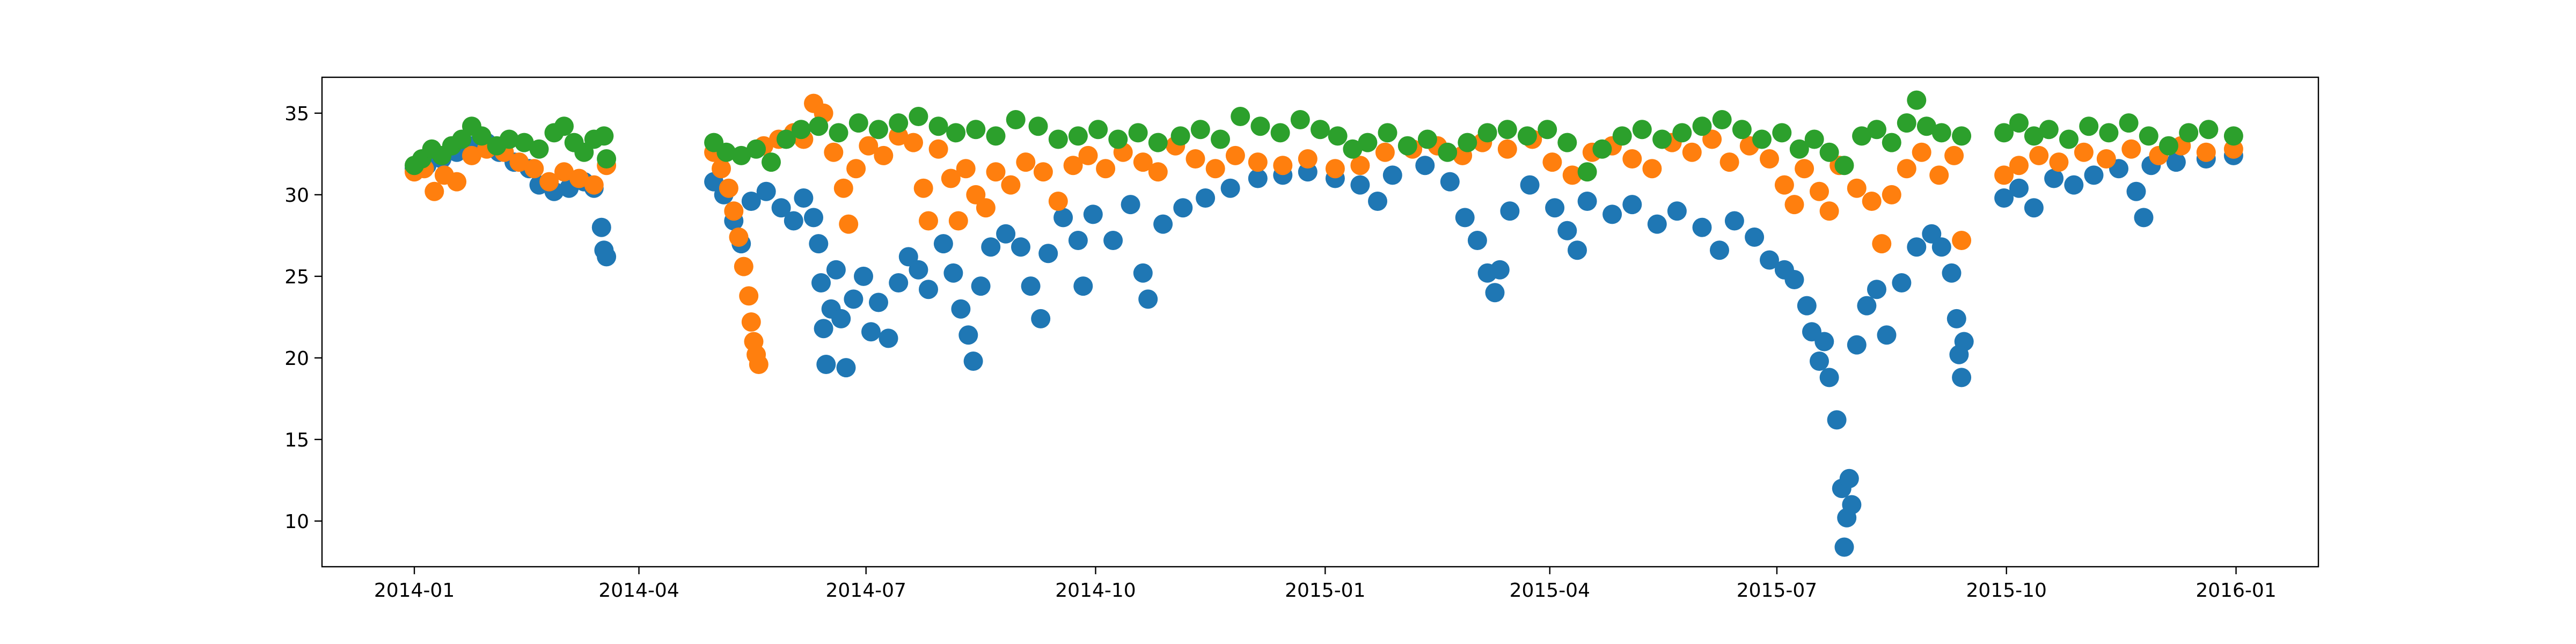 The width and height of the screenshot is (2576, 644). I want to click on y-tick-label: 35, so click(296, 114).